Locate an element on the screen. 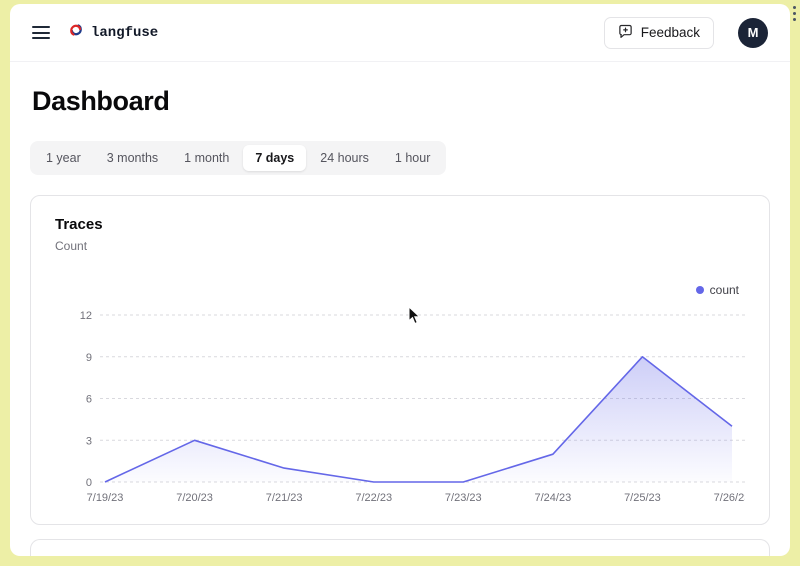  app-header: langfuse Feedback M is located at coordinates (400, 33).